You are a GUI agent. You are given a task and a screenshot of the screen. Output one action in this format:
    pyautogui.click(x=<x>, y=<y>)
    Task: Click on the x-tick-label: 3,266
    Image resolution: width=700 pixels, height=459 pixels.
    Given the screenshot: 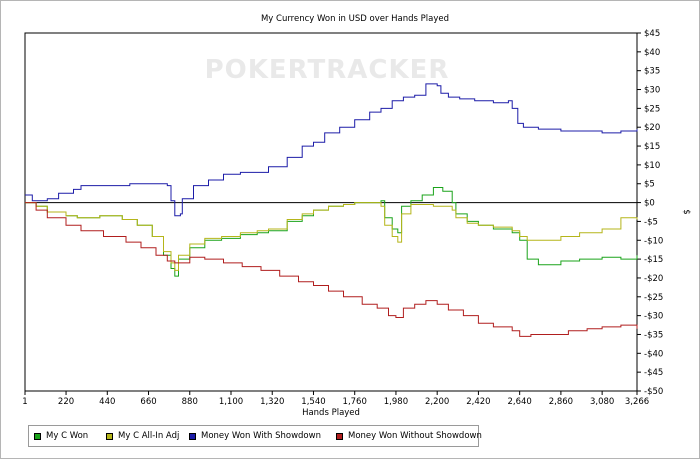 What is the action you would take?
    pyautogui.click(x=637, y=402)
    